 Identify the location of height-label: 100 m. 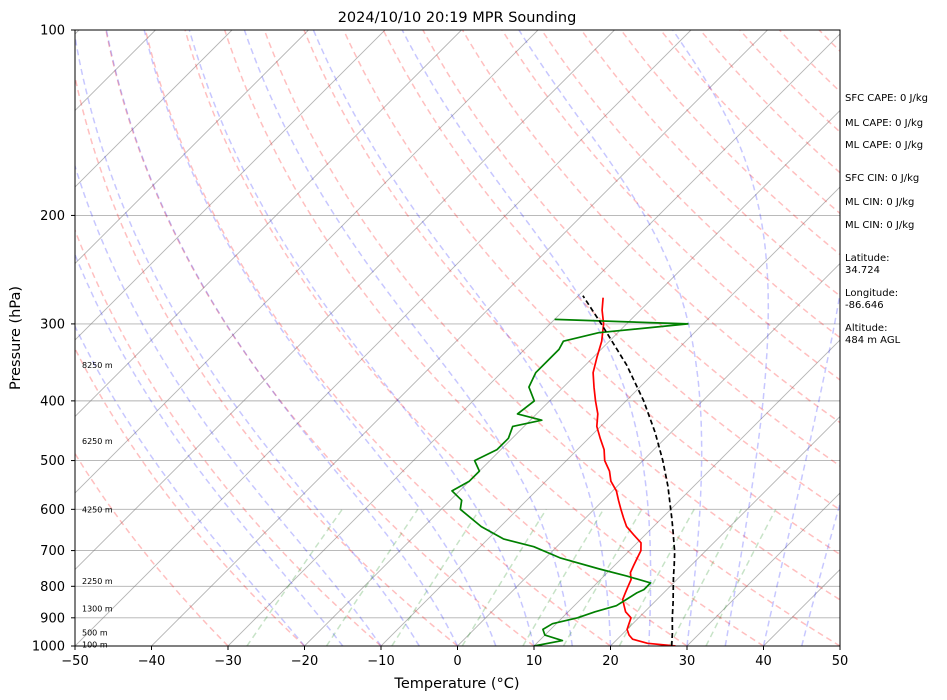
(95, 645).